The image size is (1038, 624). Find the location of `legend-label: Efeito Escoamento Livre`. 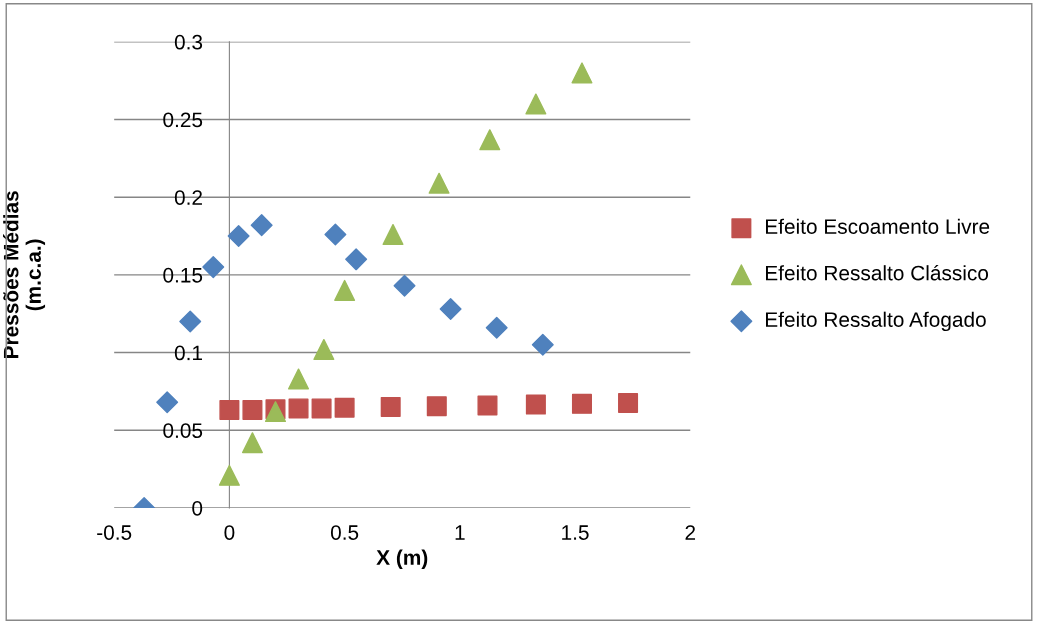

legend-label: Efeito Escoamento Livre is located at coordinates (878, 226).